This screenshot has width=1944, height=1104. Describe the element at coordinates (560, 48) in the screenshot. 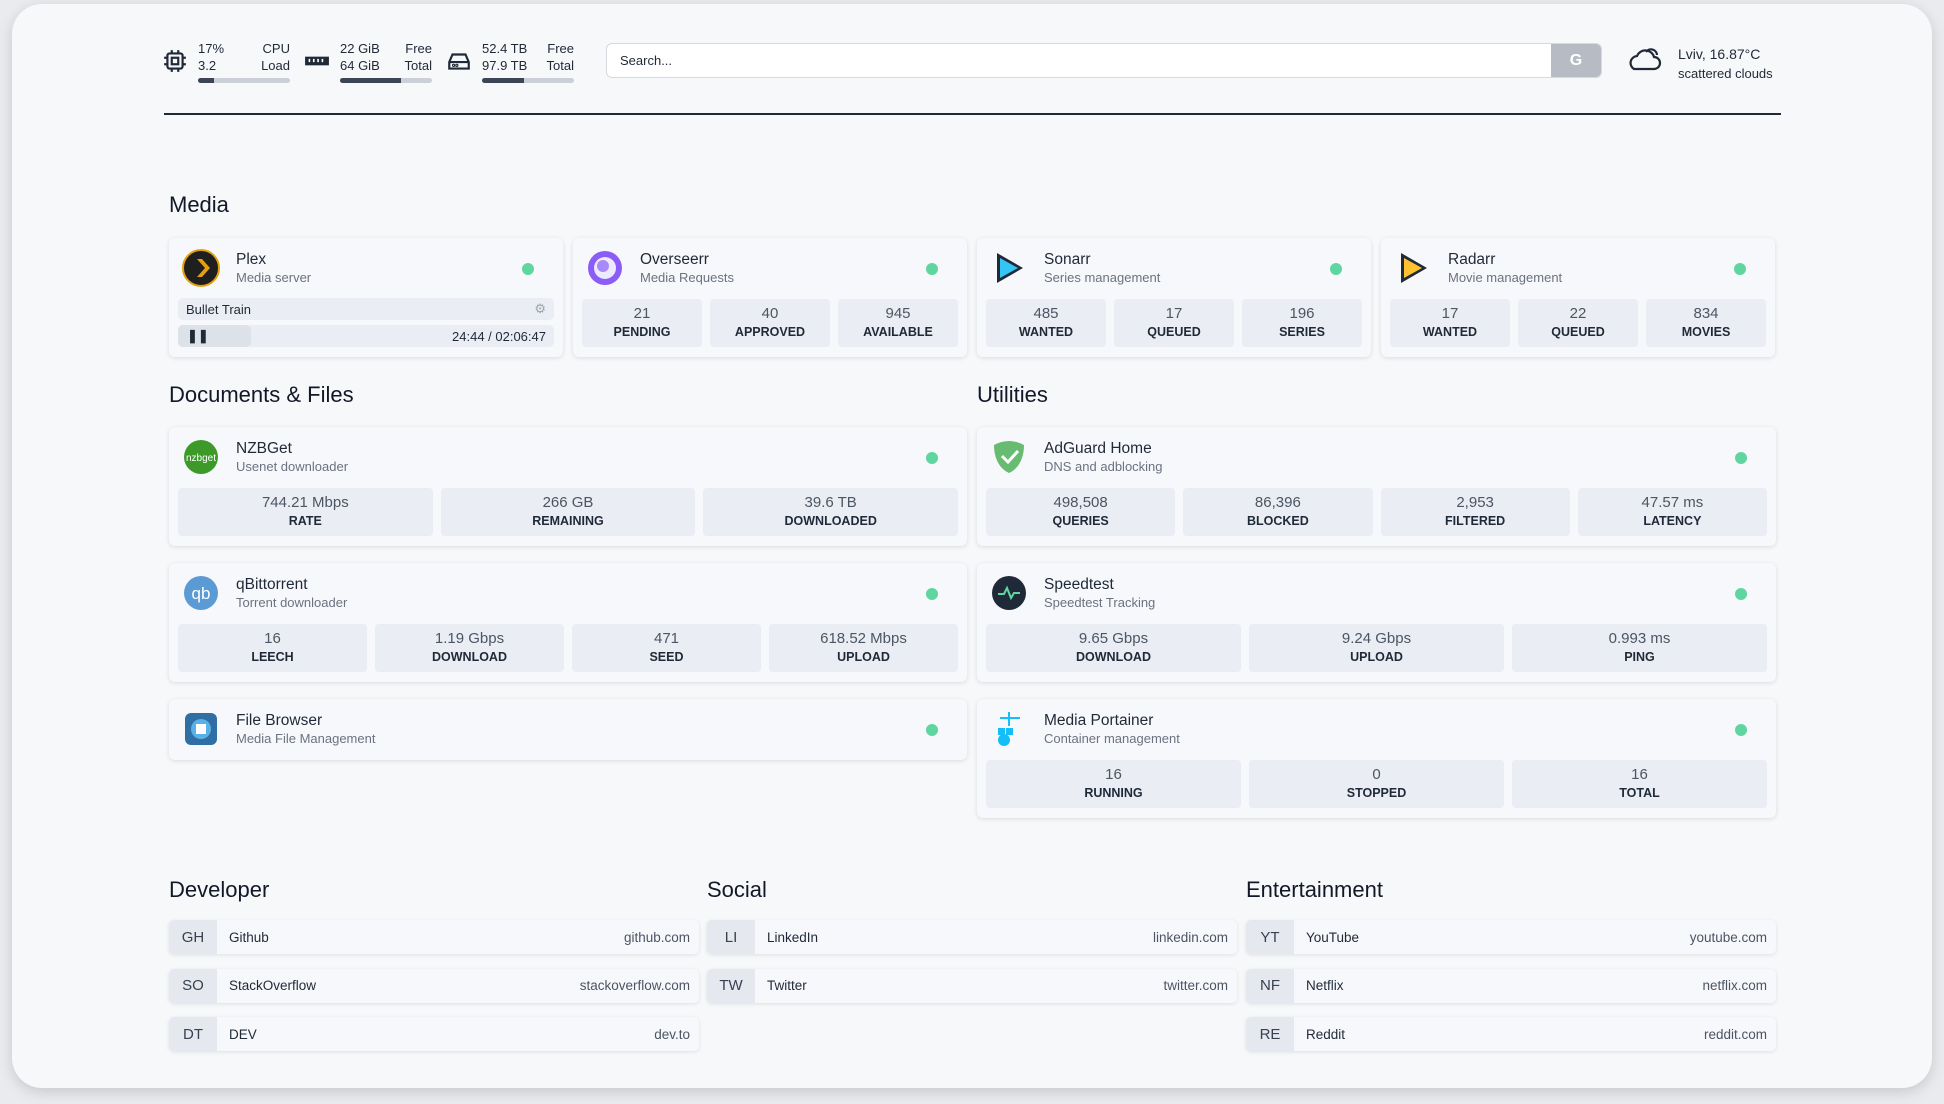

I see `free-label: Free` at that location.